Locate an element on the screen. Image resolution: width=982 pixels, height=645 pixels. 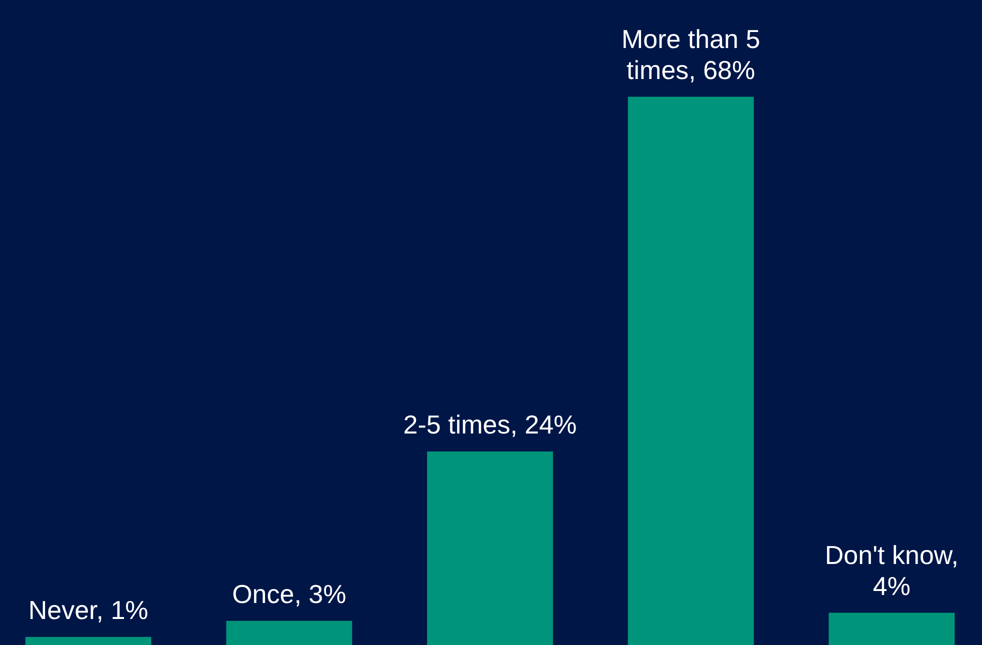
data-label: Never, 1% is located at coordinates (88, 609).